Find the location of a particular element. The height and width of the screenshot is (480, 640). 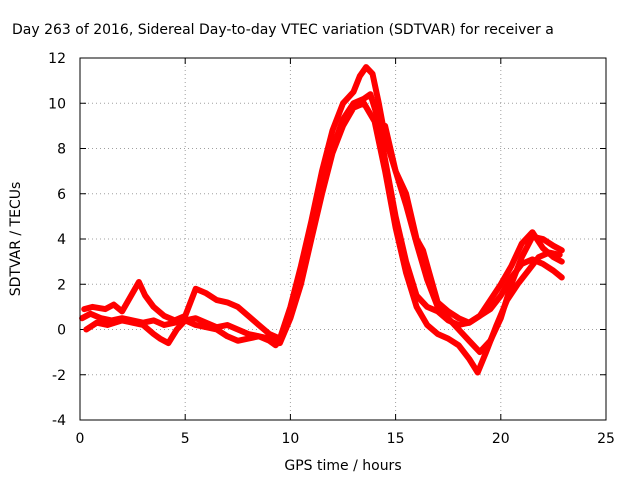

y-axis-label: SDTVAR / TECUs is located at coordinates (16, 239).